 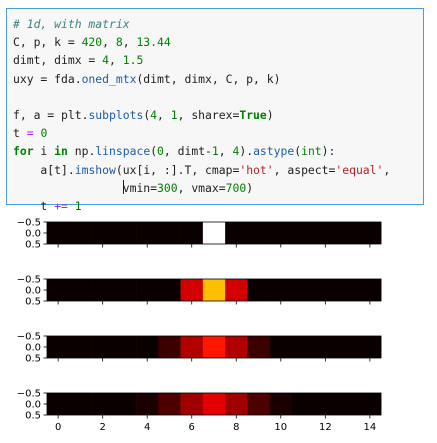 What do you see at coordinates (192, 427) in the screenshot?
I see `x-tick-label: 6` at bounding box center [192, 427].